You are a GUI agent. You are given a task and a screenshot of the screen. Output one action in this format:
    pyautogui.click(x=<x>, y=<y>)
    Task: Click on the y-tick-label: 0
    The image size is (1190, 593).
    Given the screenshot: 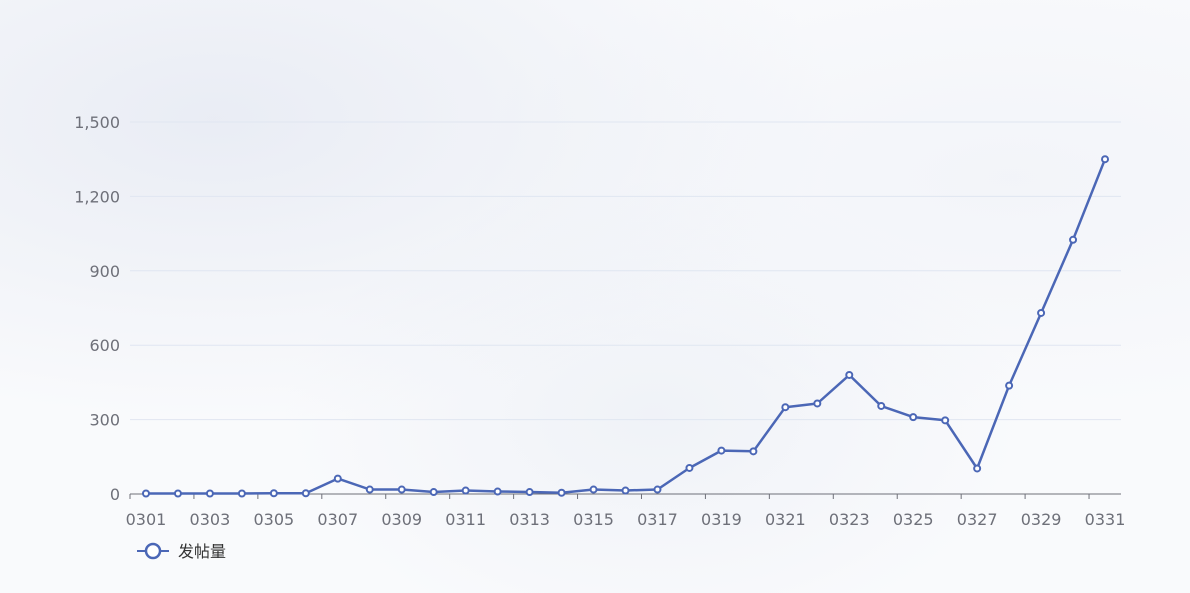 What is the action you would take?
    pyautogui.click(x=115, y=494)
    